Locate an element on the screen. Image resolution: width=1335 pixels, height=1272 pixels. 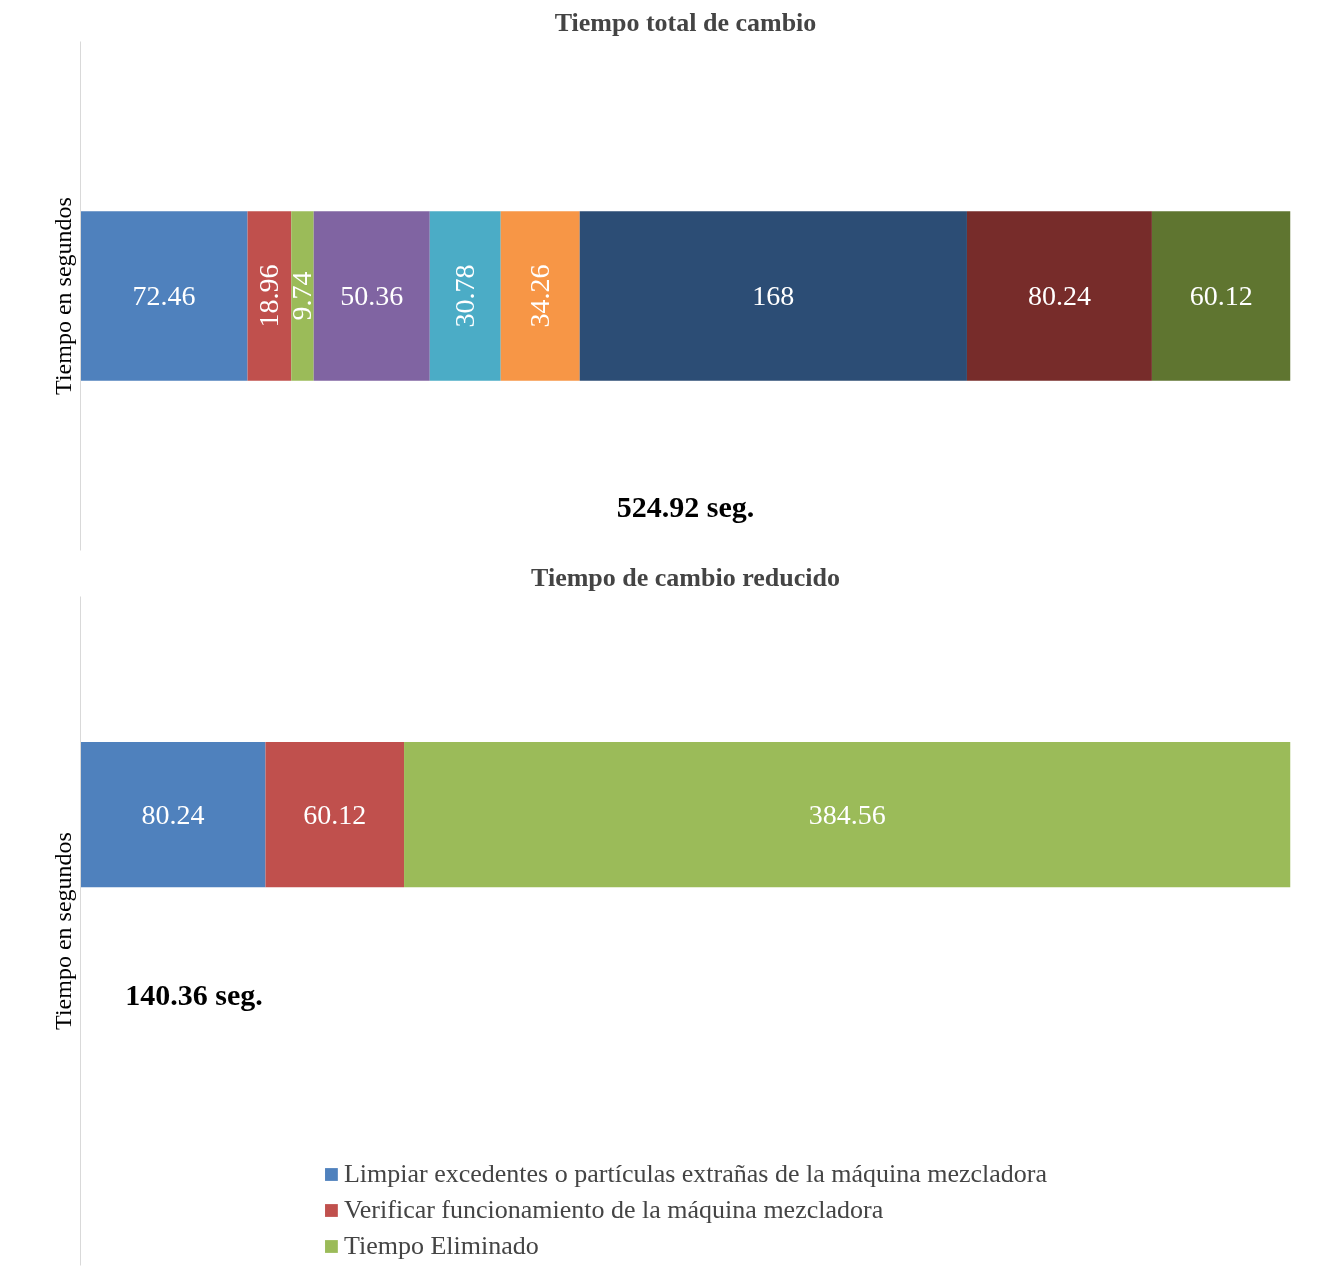
text: 140.36 seg. is located at coordinates (194, 995).